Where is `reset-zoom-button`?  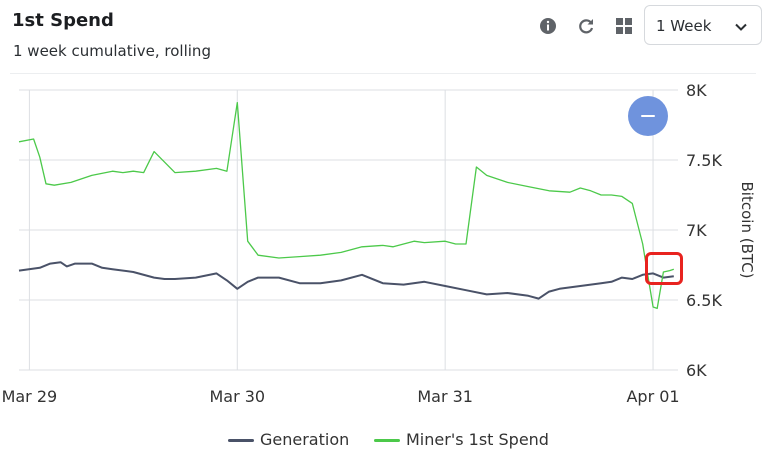 reset-zoom-button is located at coordinates (648, 116).